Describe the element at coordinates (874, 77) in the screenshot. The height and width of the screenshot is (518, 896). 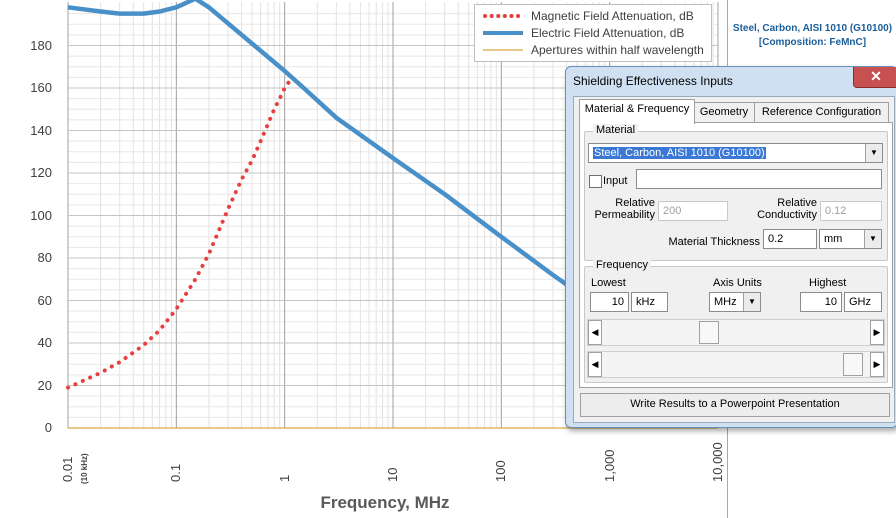
I see `close-button: ✕` at that location.